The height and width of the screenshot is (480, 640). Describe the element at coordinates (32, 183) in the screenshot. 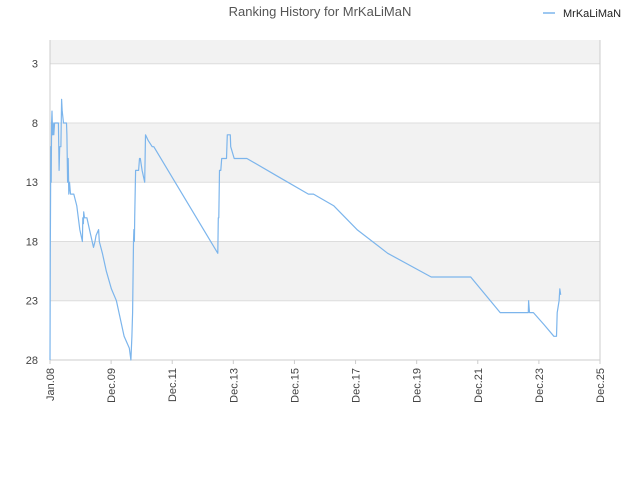

I see `y-tick-label: 13` at that location.